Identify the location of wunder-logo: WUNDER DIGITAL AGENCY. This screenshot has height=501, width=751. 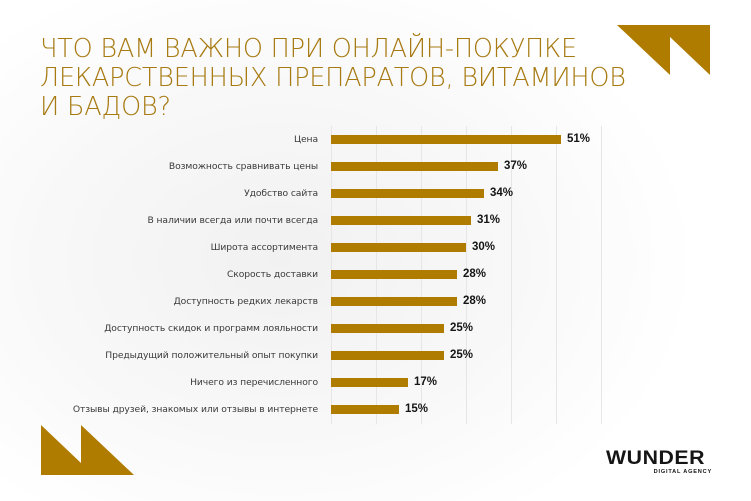
(659, 464).